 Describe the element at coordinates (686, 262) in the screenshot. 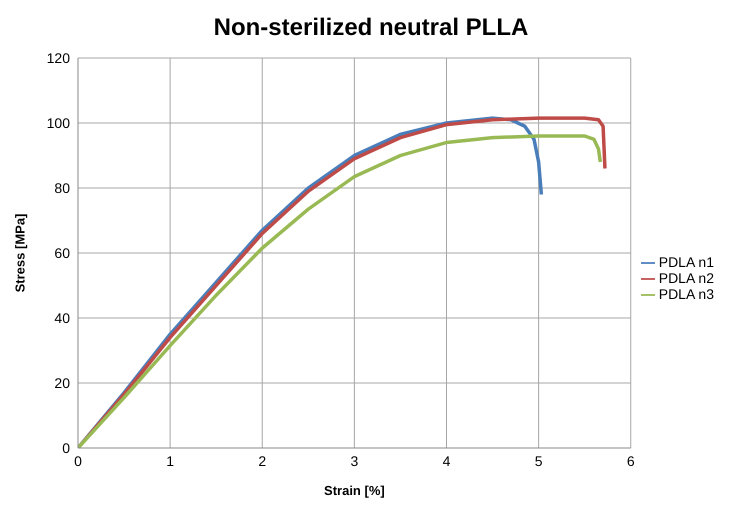

I see `legend-label: PDLA n1` at that location.